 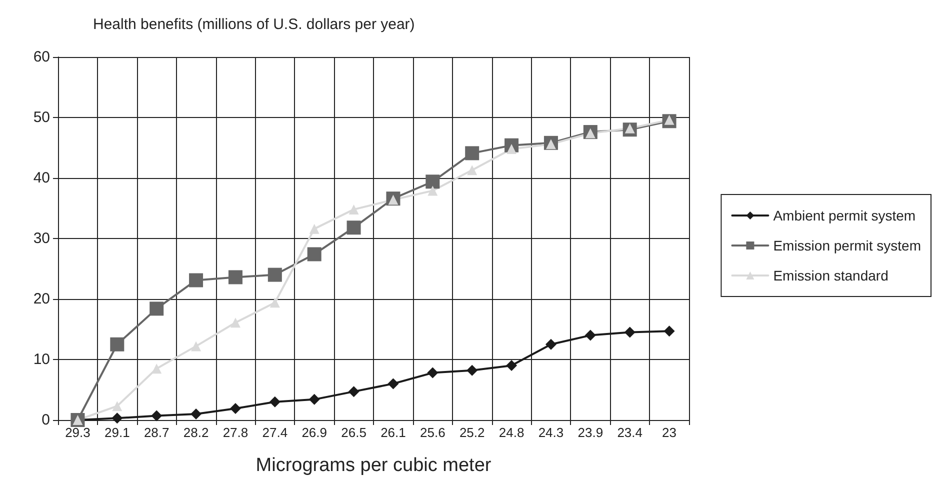 What do you see at coordinates (314, 432) in the screenshot?
I see `x-tick-label: 26.9` at bounding box center [314, 432].